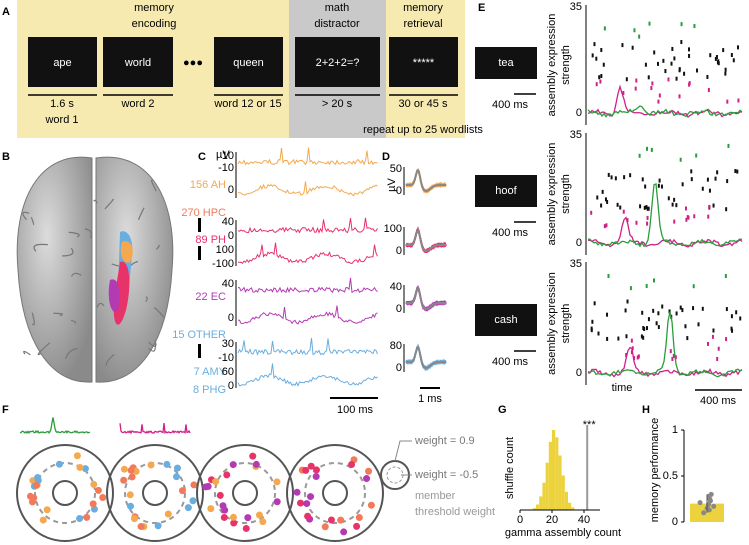 Image resolution: width=749 pixels, height=545 pixels. Describe the element at coordinates (225, 250) in the screenshot. I see `y-tick-label: 100` at that location.